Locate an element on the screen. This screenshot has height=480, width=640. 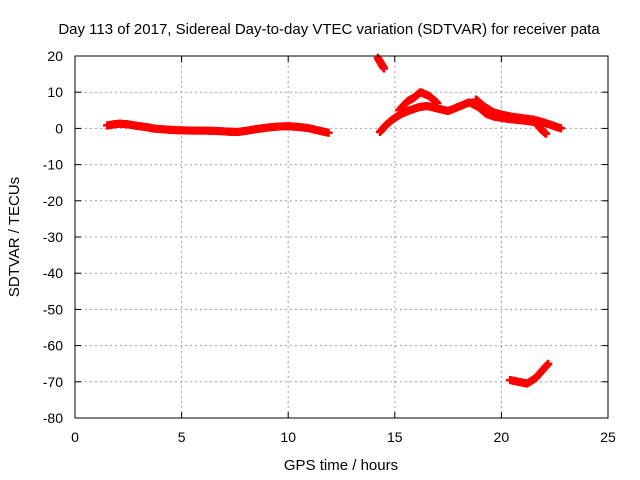
y-tick-label: 20 is located at coordinates (55, 56).